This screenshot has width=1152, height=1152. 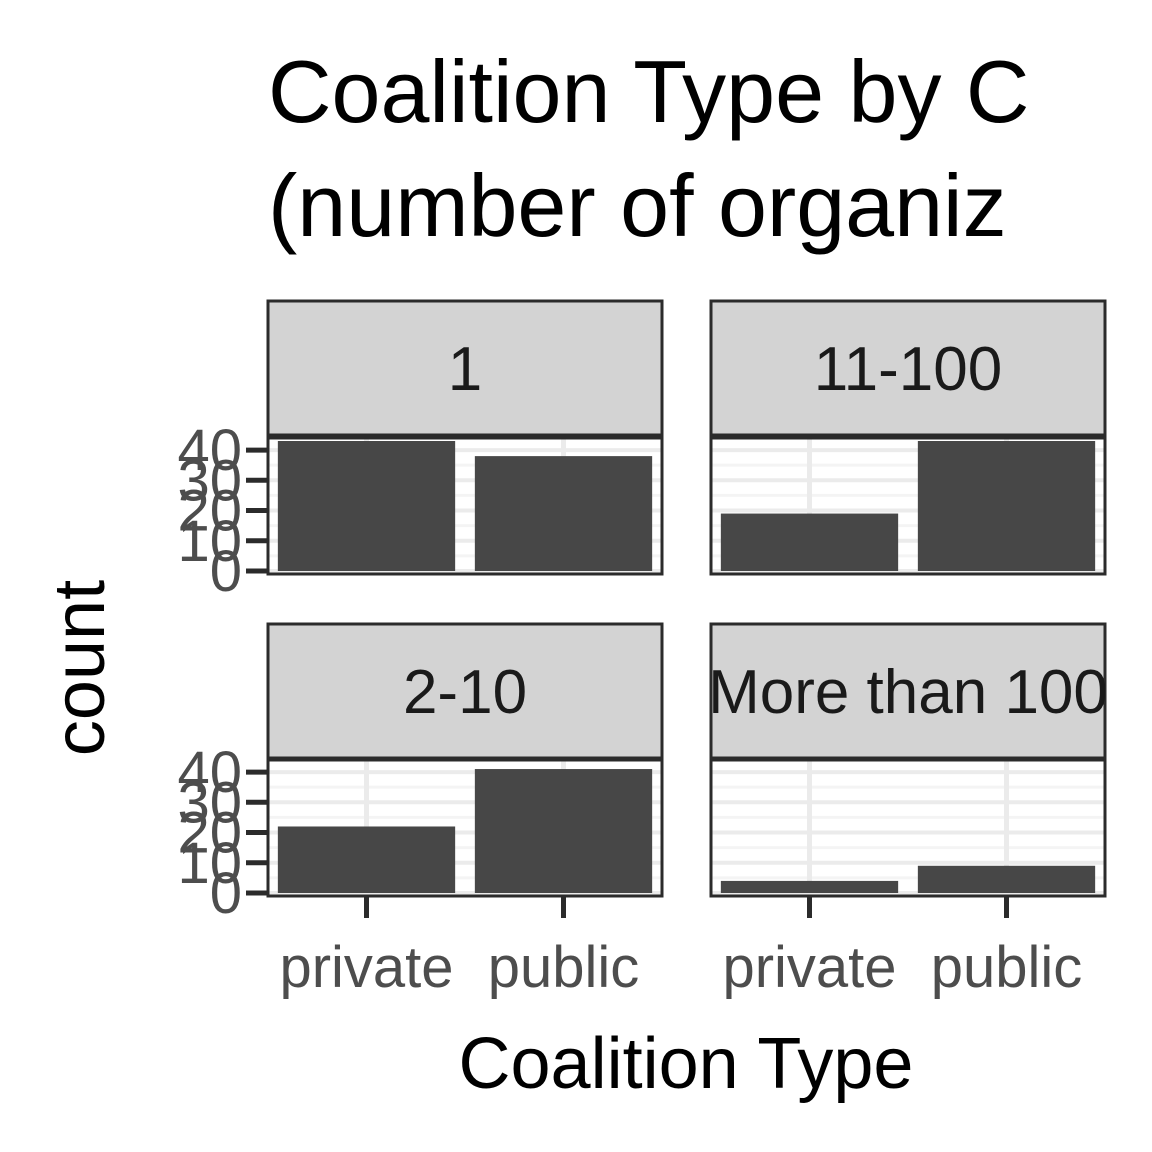 I want to click on x-axis-title: Coalition Type, so click(x=686, y=1064).